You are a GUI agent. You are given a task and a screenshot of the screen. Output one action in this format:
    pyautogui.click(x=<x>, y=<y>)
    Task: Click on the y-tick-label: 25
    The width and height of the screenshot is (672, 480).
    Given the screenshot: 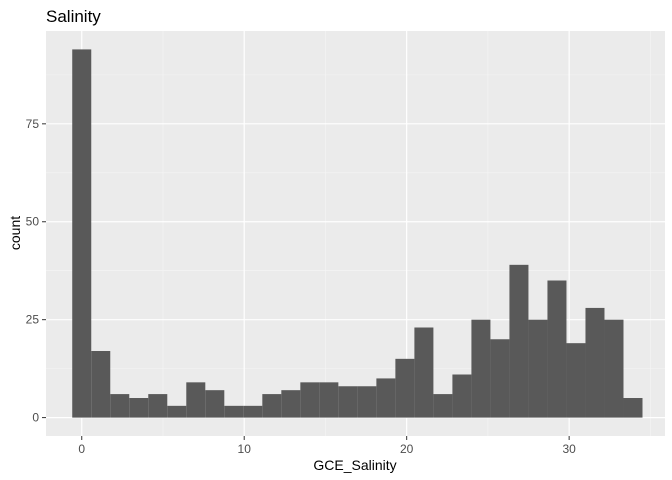 What is the action you would take?
    pyautogui.click(x=33, y=320)
    